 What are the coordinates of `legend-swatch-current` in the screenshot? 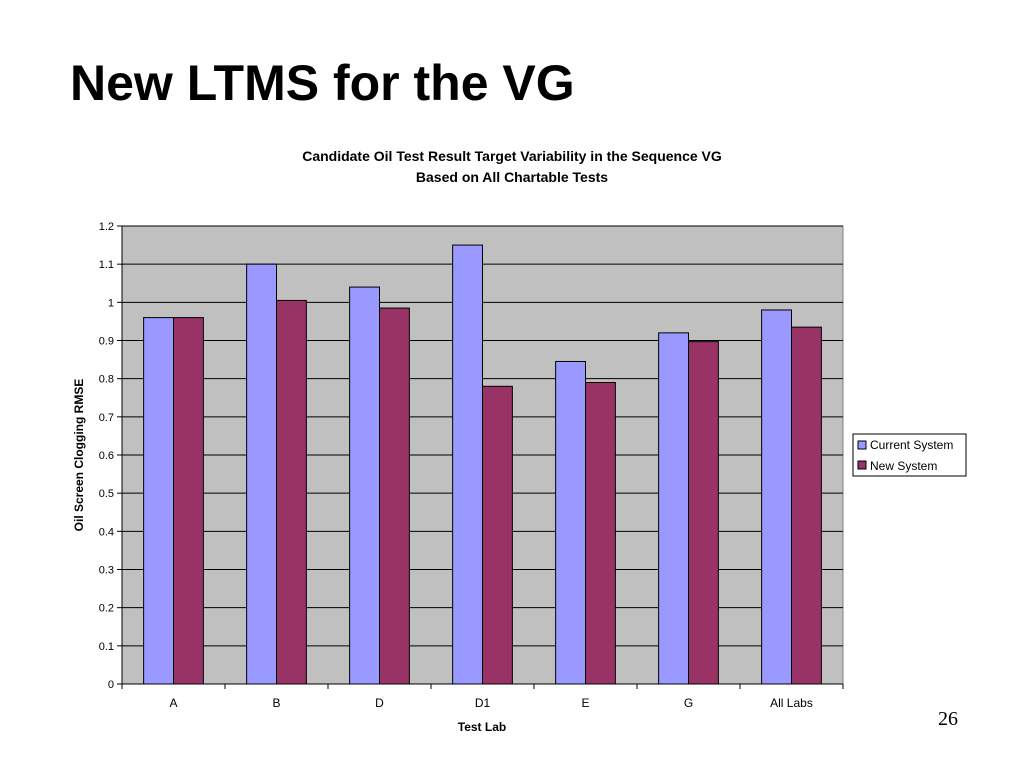 It's located at (862, 445).